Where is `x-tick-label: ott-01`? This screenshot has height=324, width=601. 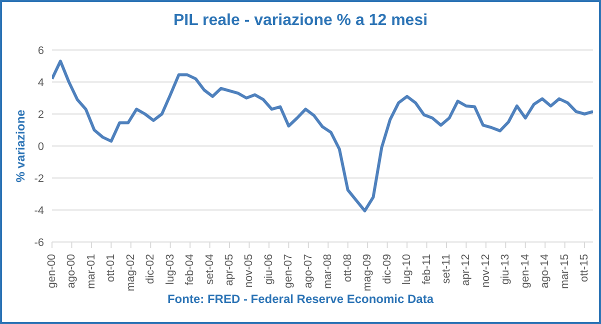
x-tick-label: ott-01 is located at coordinates (111, 268).